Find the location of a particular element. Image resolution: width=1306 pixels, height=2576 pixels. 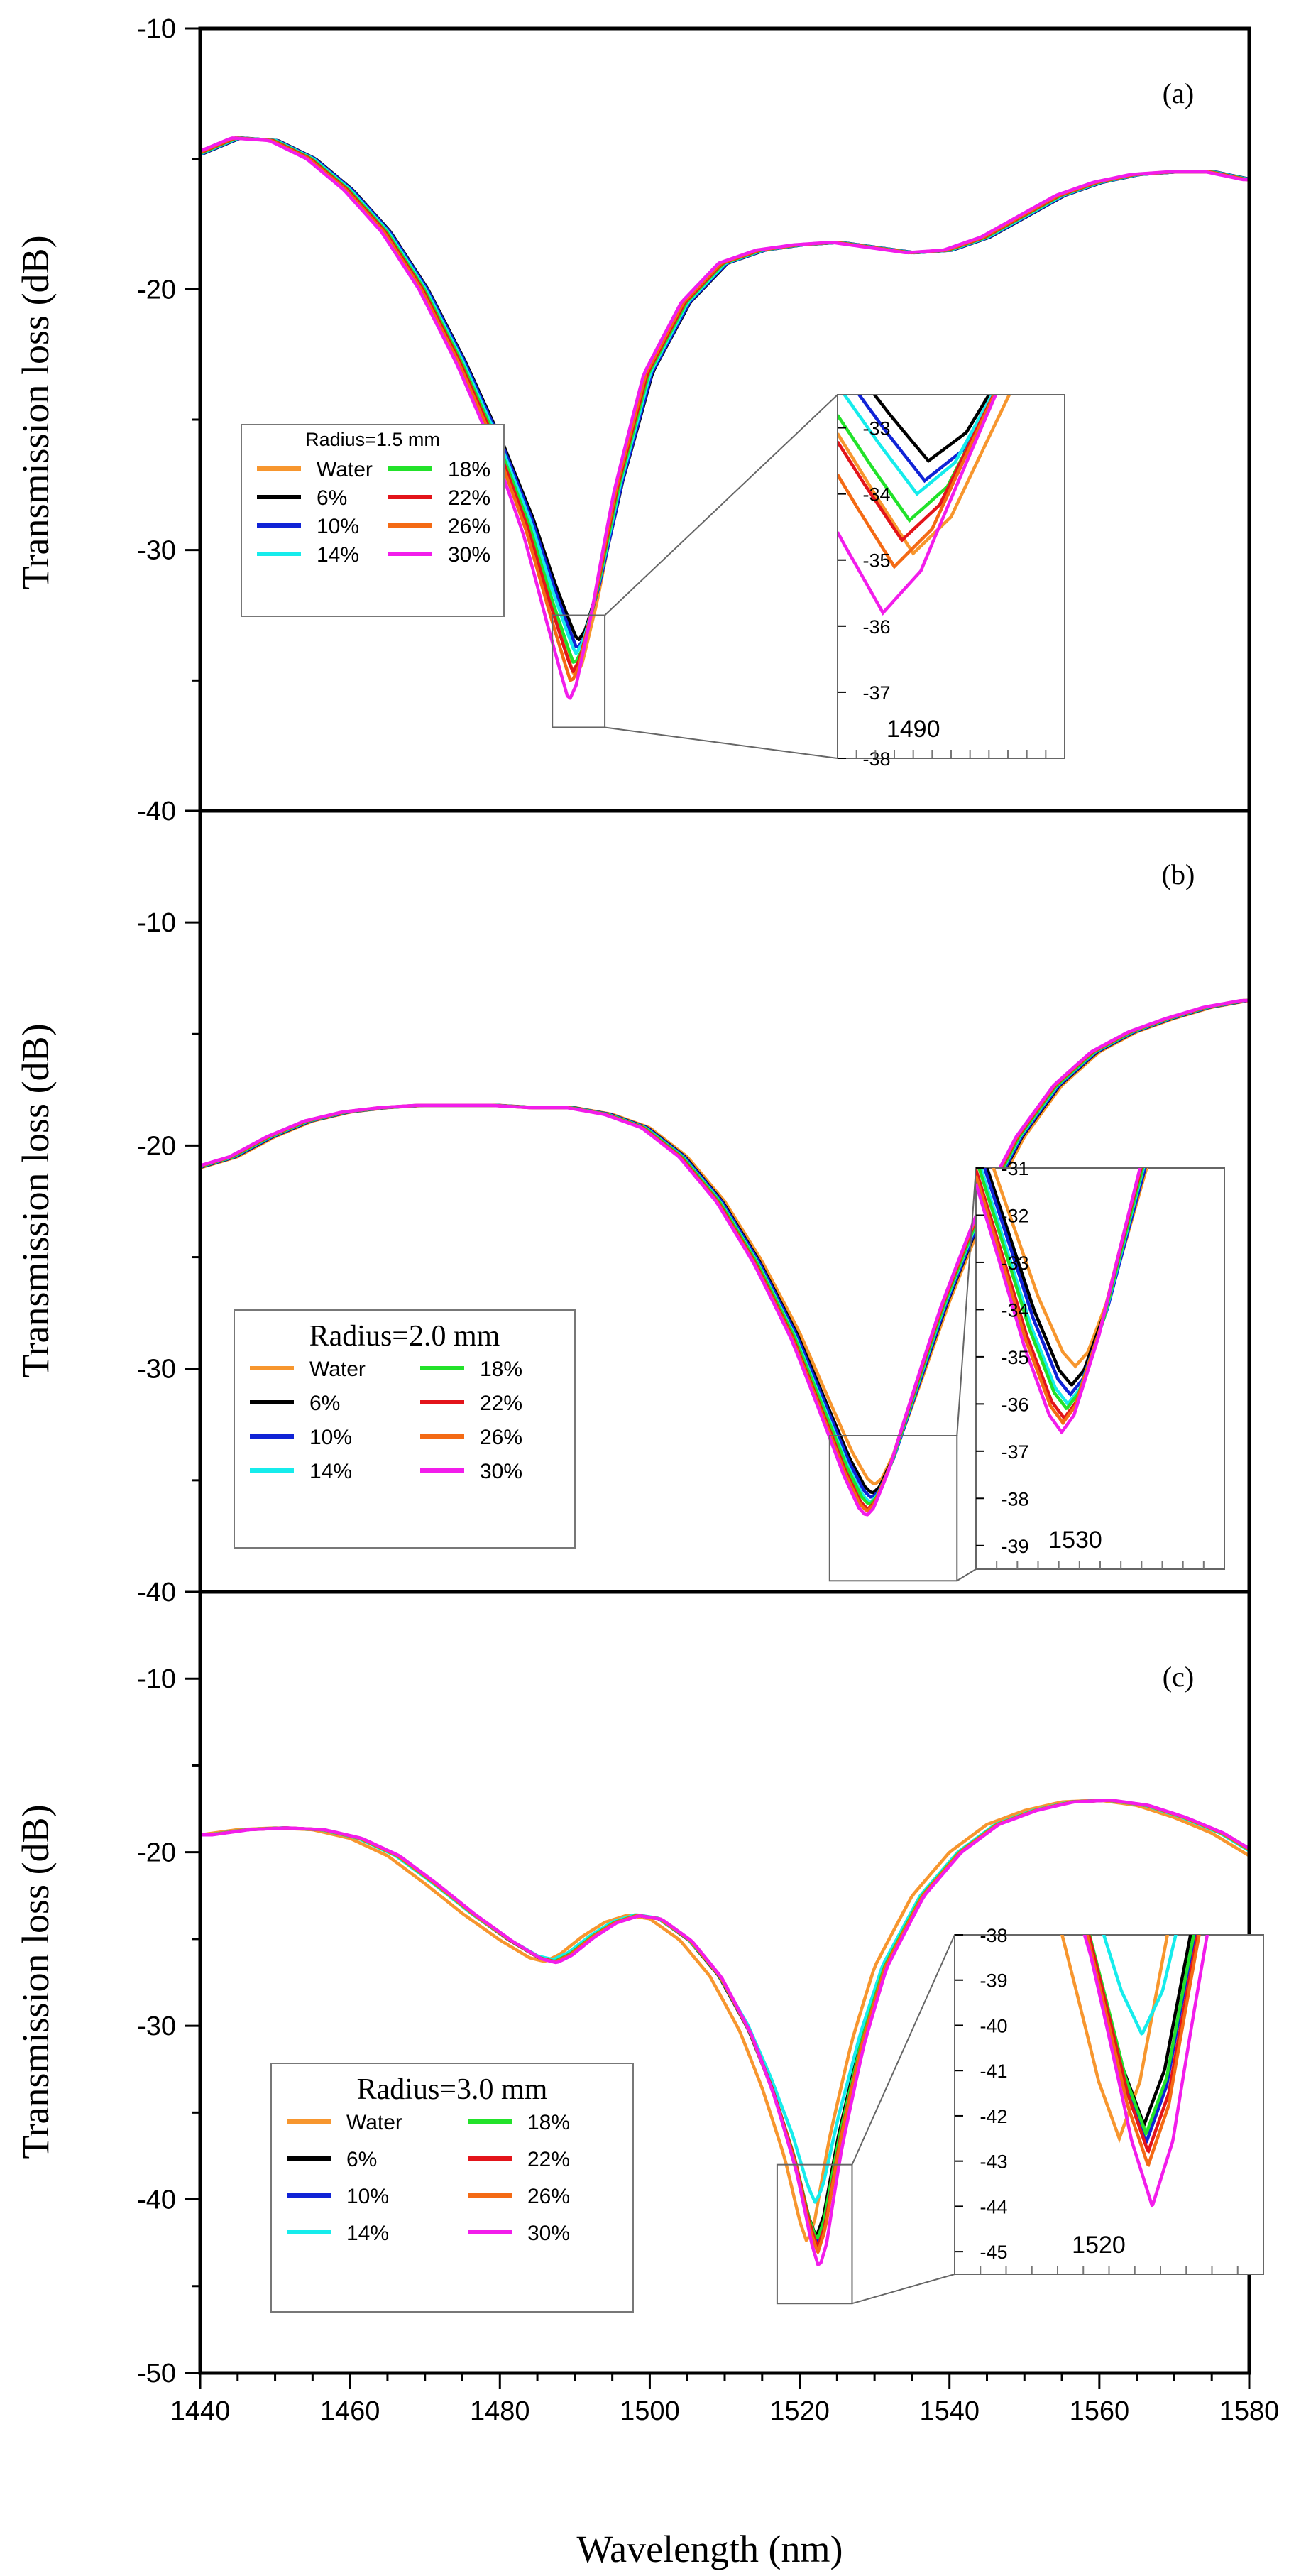

x-tick-label: 1440 is located at coordinates (200, 2411).